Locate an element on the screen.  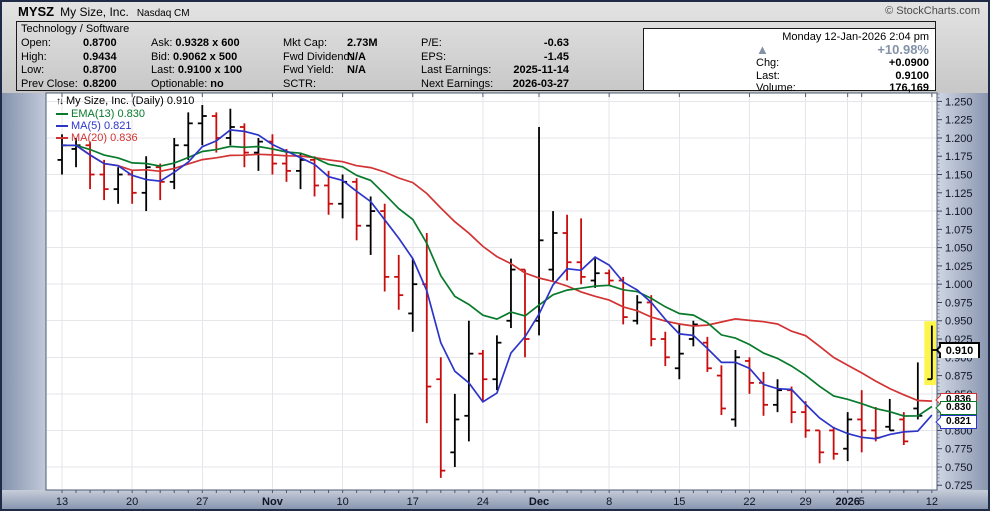
chart-title-text: My Size, Inc. (Daily) 0.910 is located at coordinates (130, 101).